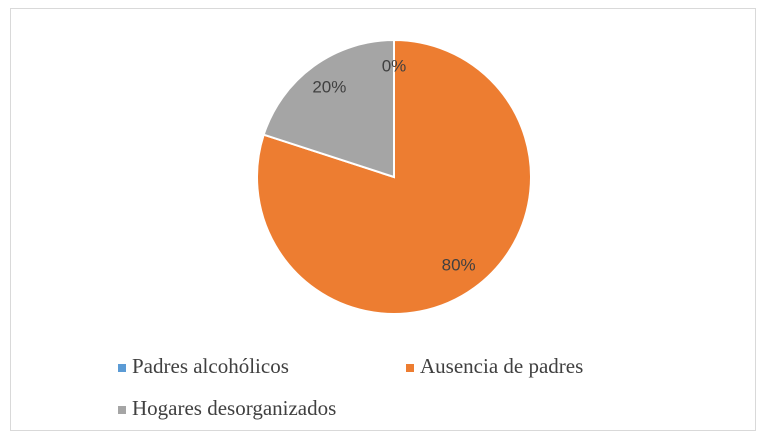 The height and width of the screenshot is (440, 766). Describe the element at coordinates (329, 86) in the screenshot. I see `data-label: 20%` at that location.